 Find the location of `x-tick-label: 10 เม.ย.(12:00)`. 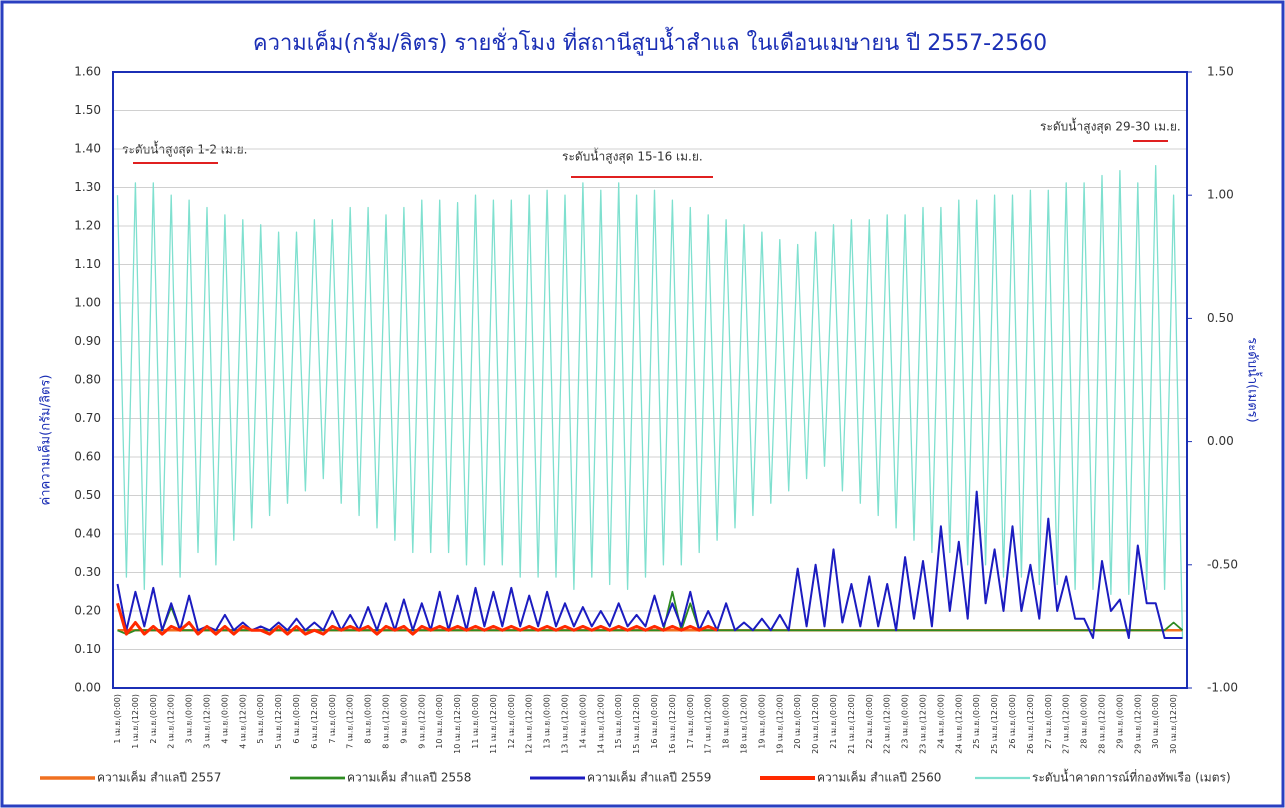

x-tick-label: 10 เม.ย.(12:00) is located at coordinates (457, 724).